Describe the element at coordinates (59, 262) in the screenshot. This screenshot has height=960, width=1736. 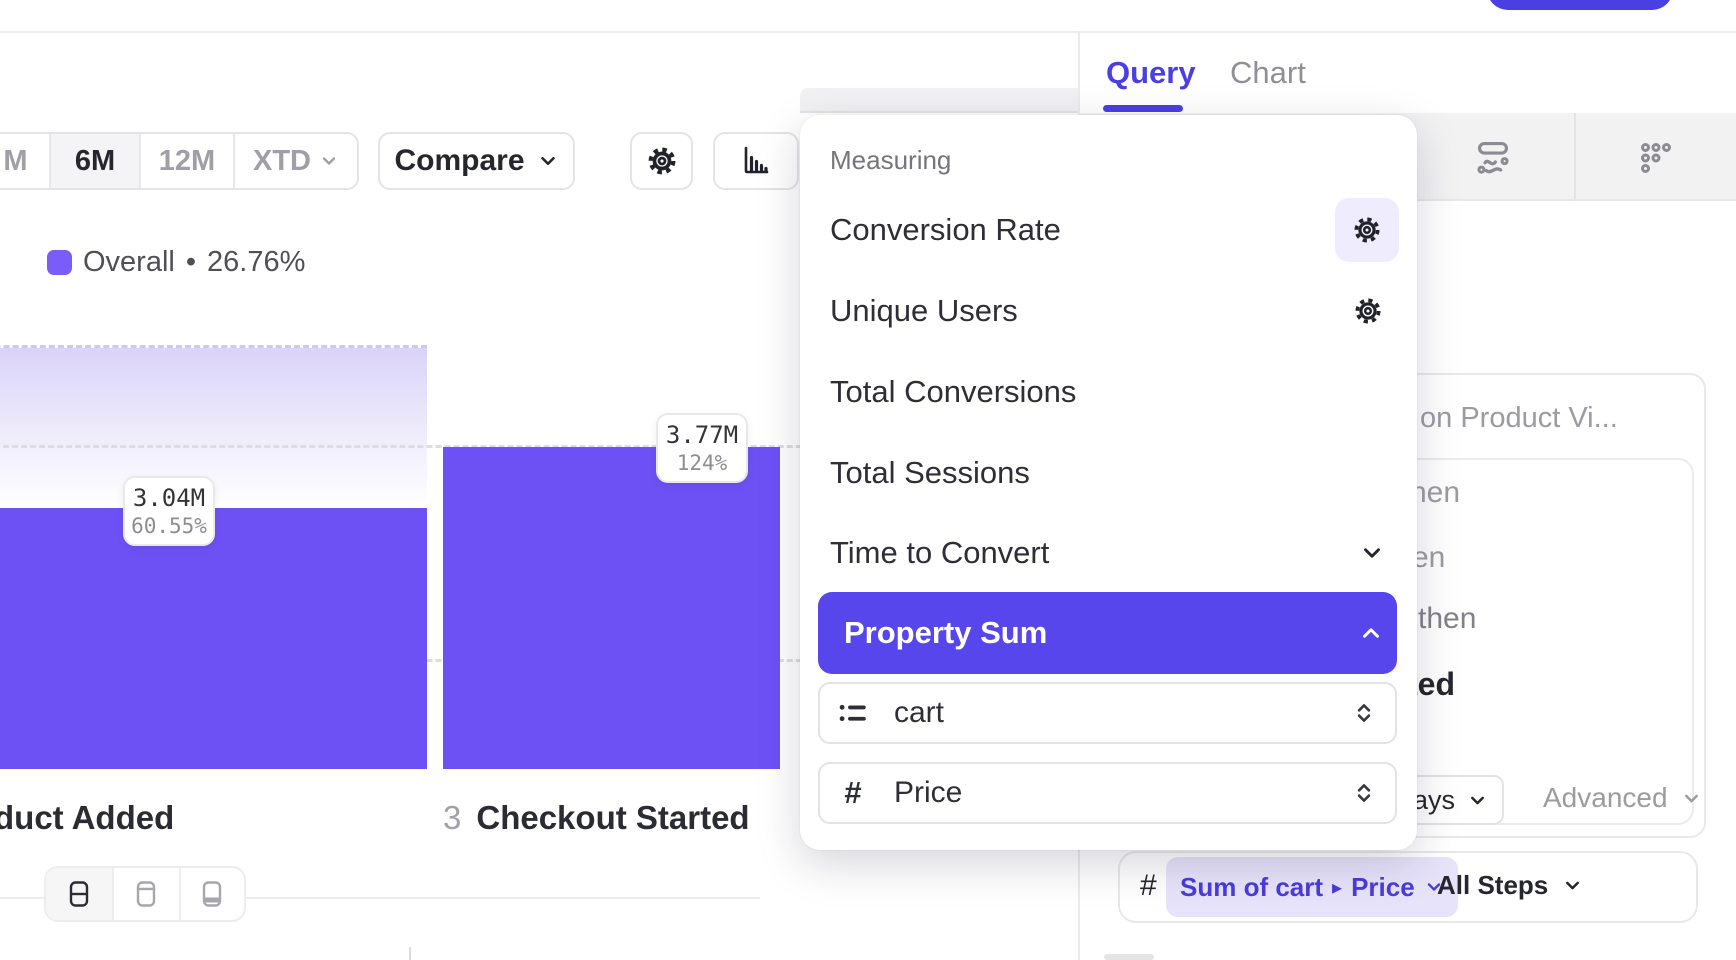
I see `legend-swatch` at that location.